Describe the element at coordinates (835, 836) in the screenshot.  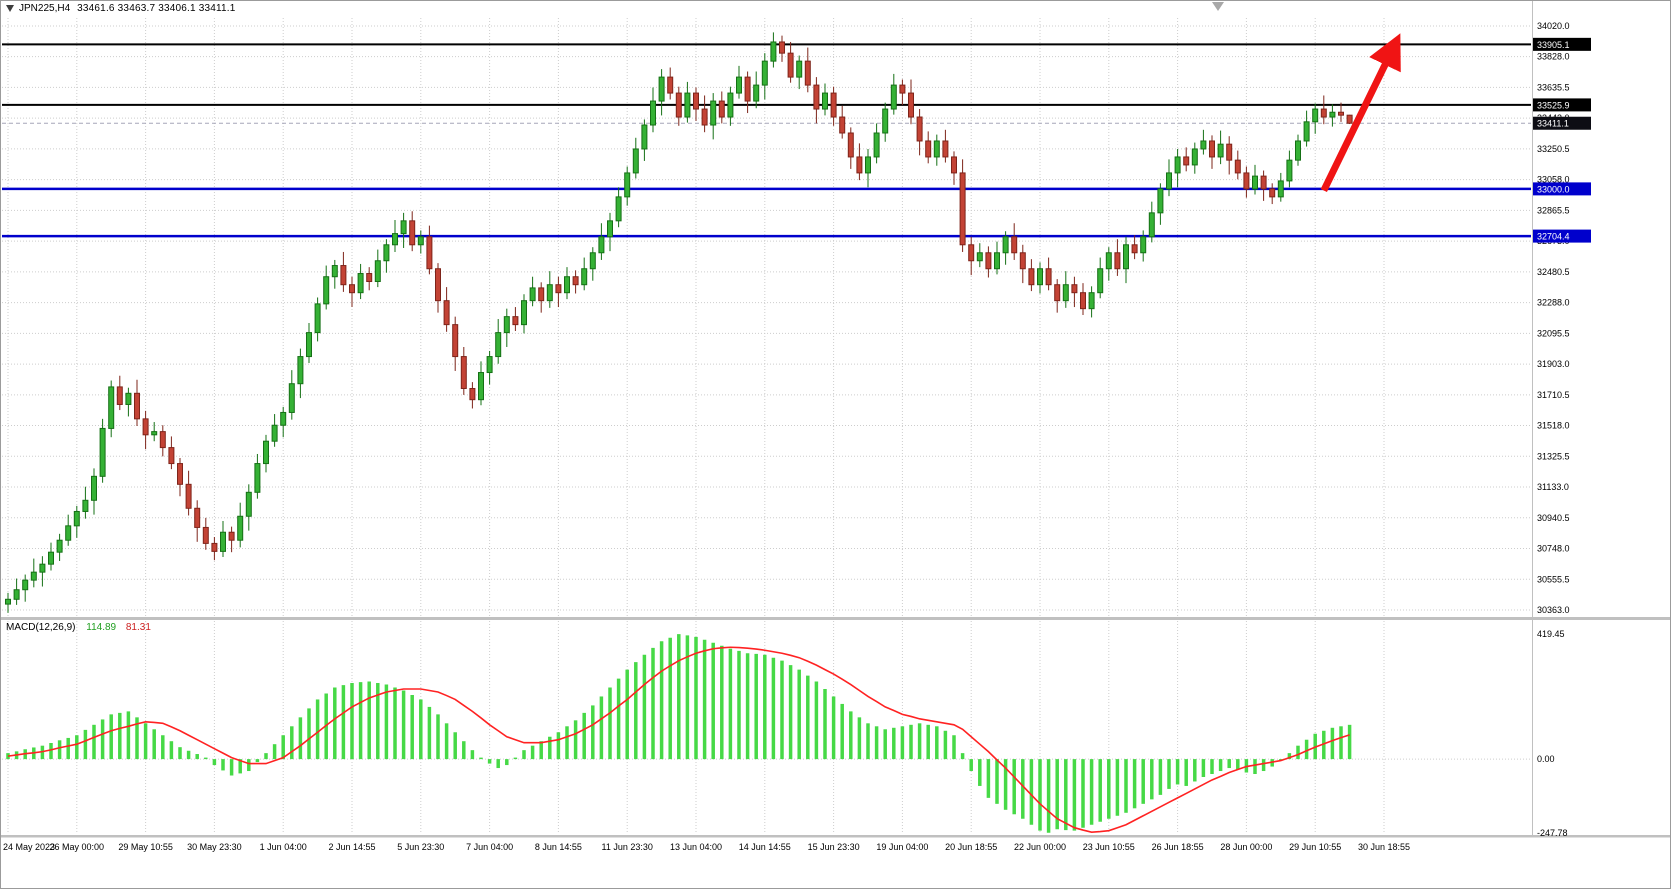
I see `time-axis-separator` at that location.